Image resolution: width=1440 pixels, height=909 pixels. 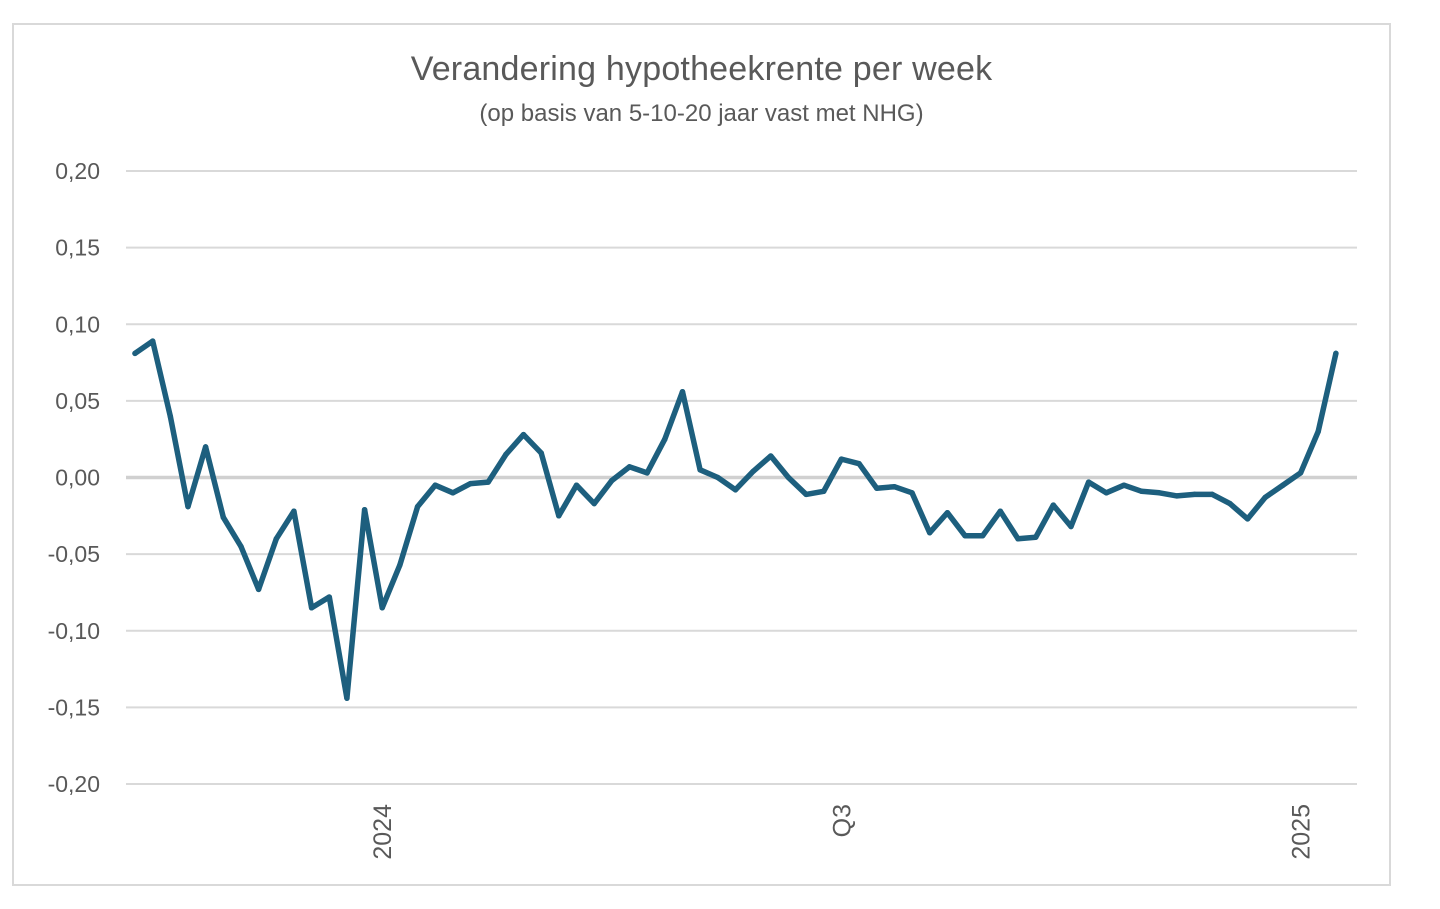 What do you see at coordinates (701, 69) in the screenshot?
I see `chart-title: Verandering hypotheekrente per week` at bounding box center [701, 69].